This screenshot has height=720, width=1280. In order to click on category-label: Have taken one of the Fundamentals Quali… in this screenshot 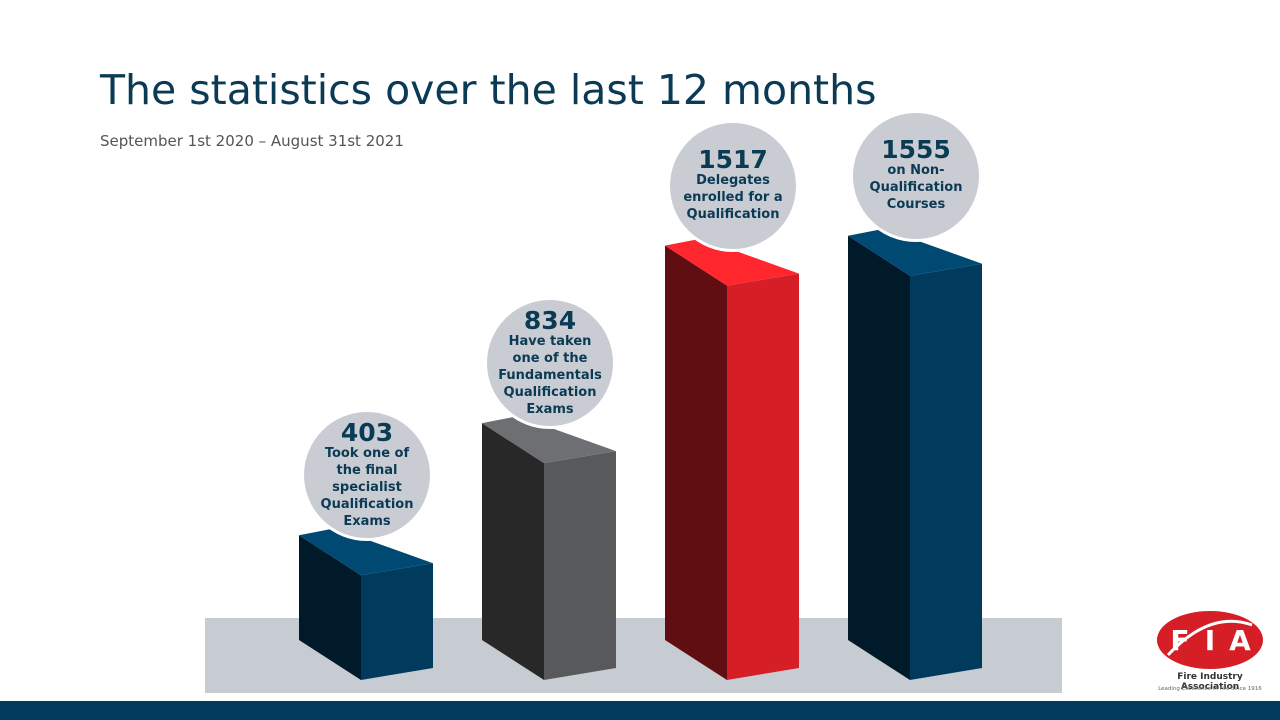, I will do `click(550, 375)`.